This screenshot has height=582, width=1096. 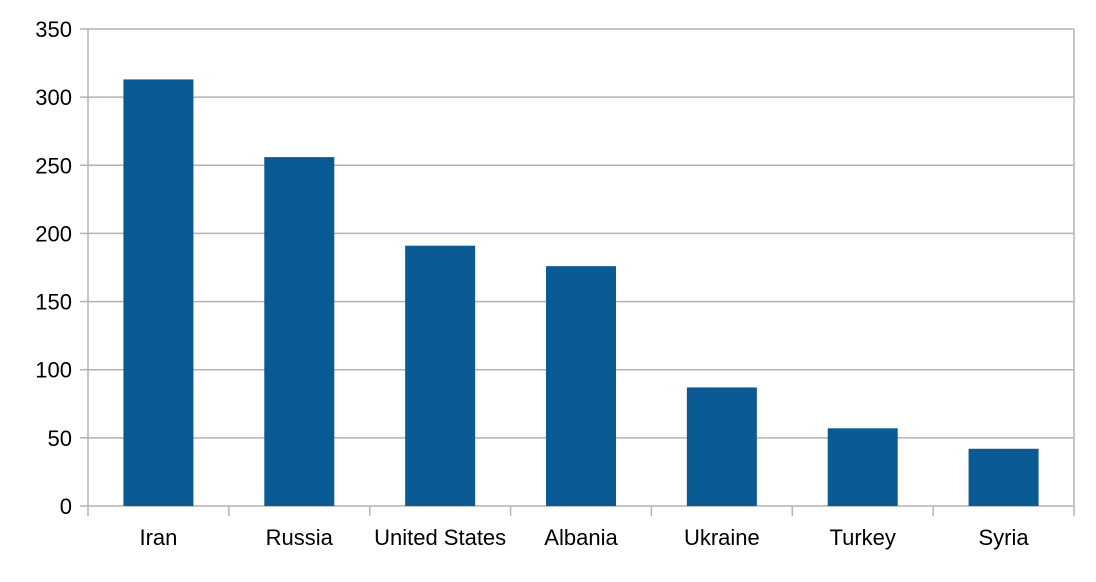 What do you see at coordinates (722, 537) in the screenshot?
I see `x-tick-label: Ukraine` at bounding box center [722, 537].